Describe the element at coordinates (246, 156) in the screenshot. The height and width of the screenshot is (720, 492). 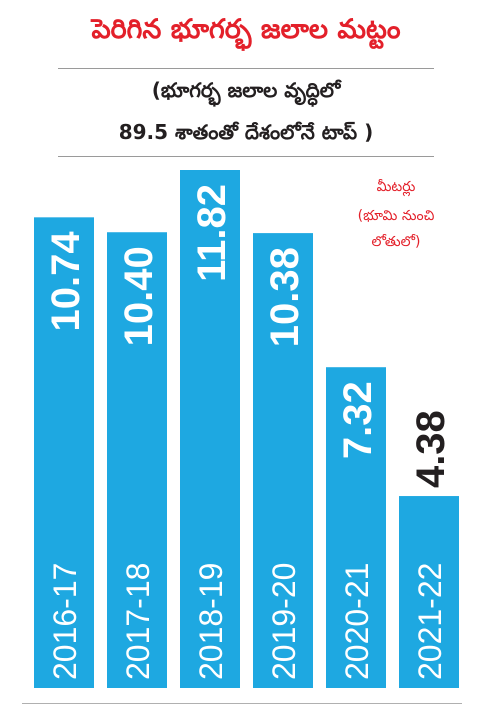
I see `subtitle-divider` at that location.